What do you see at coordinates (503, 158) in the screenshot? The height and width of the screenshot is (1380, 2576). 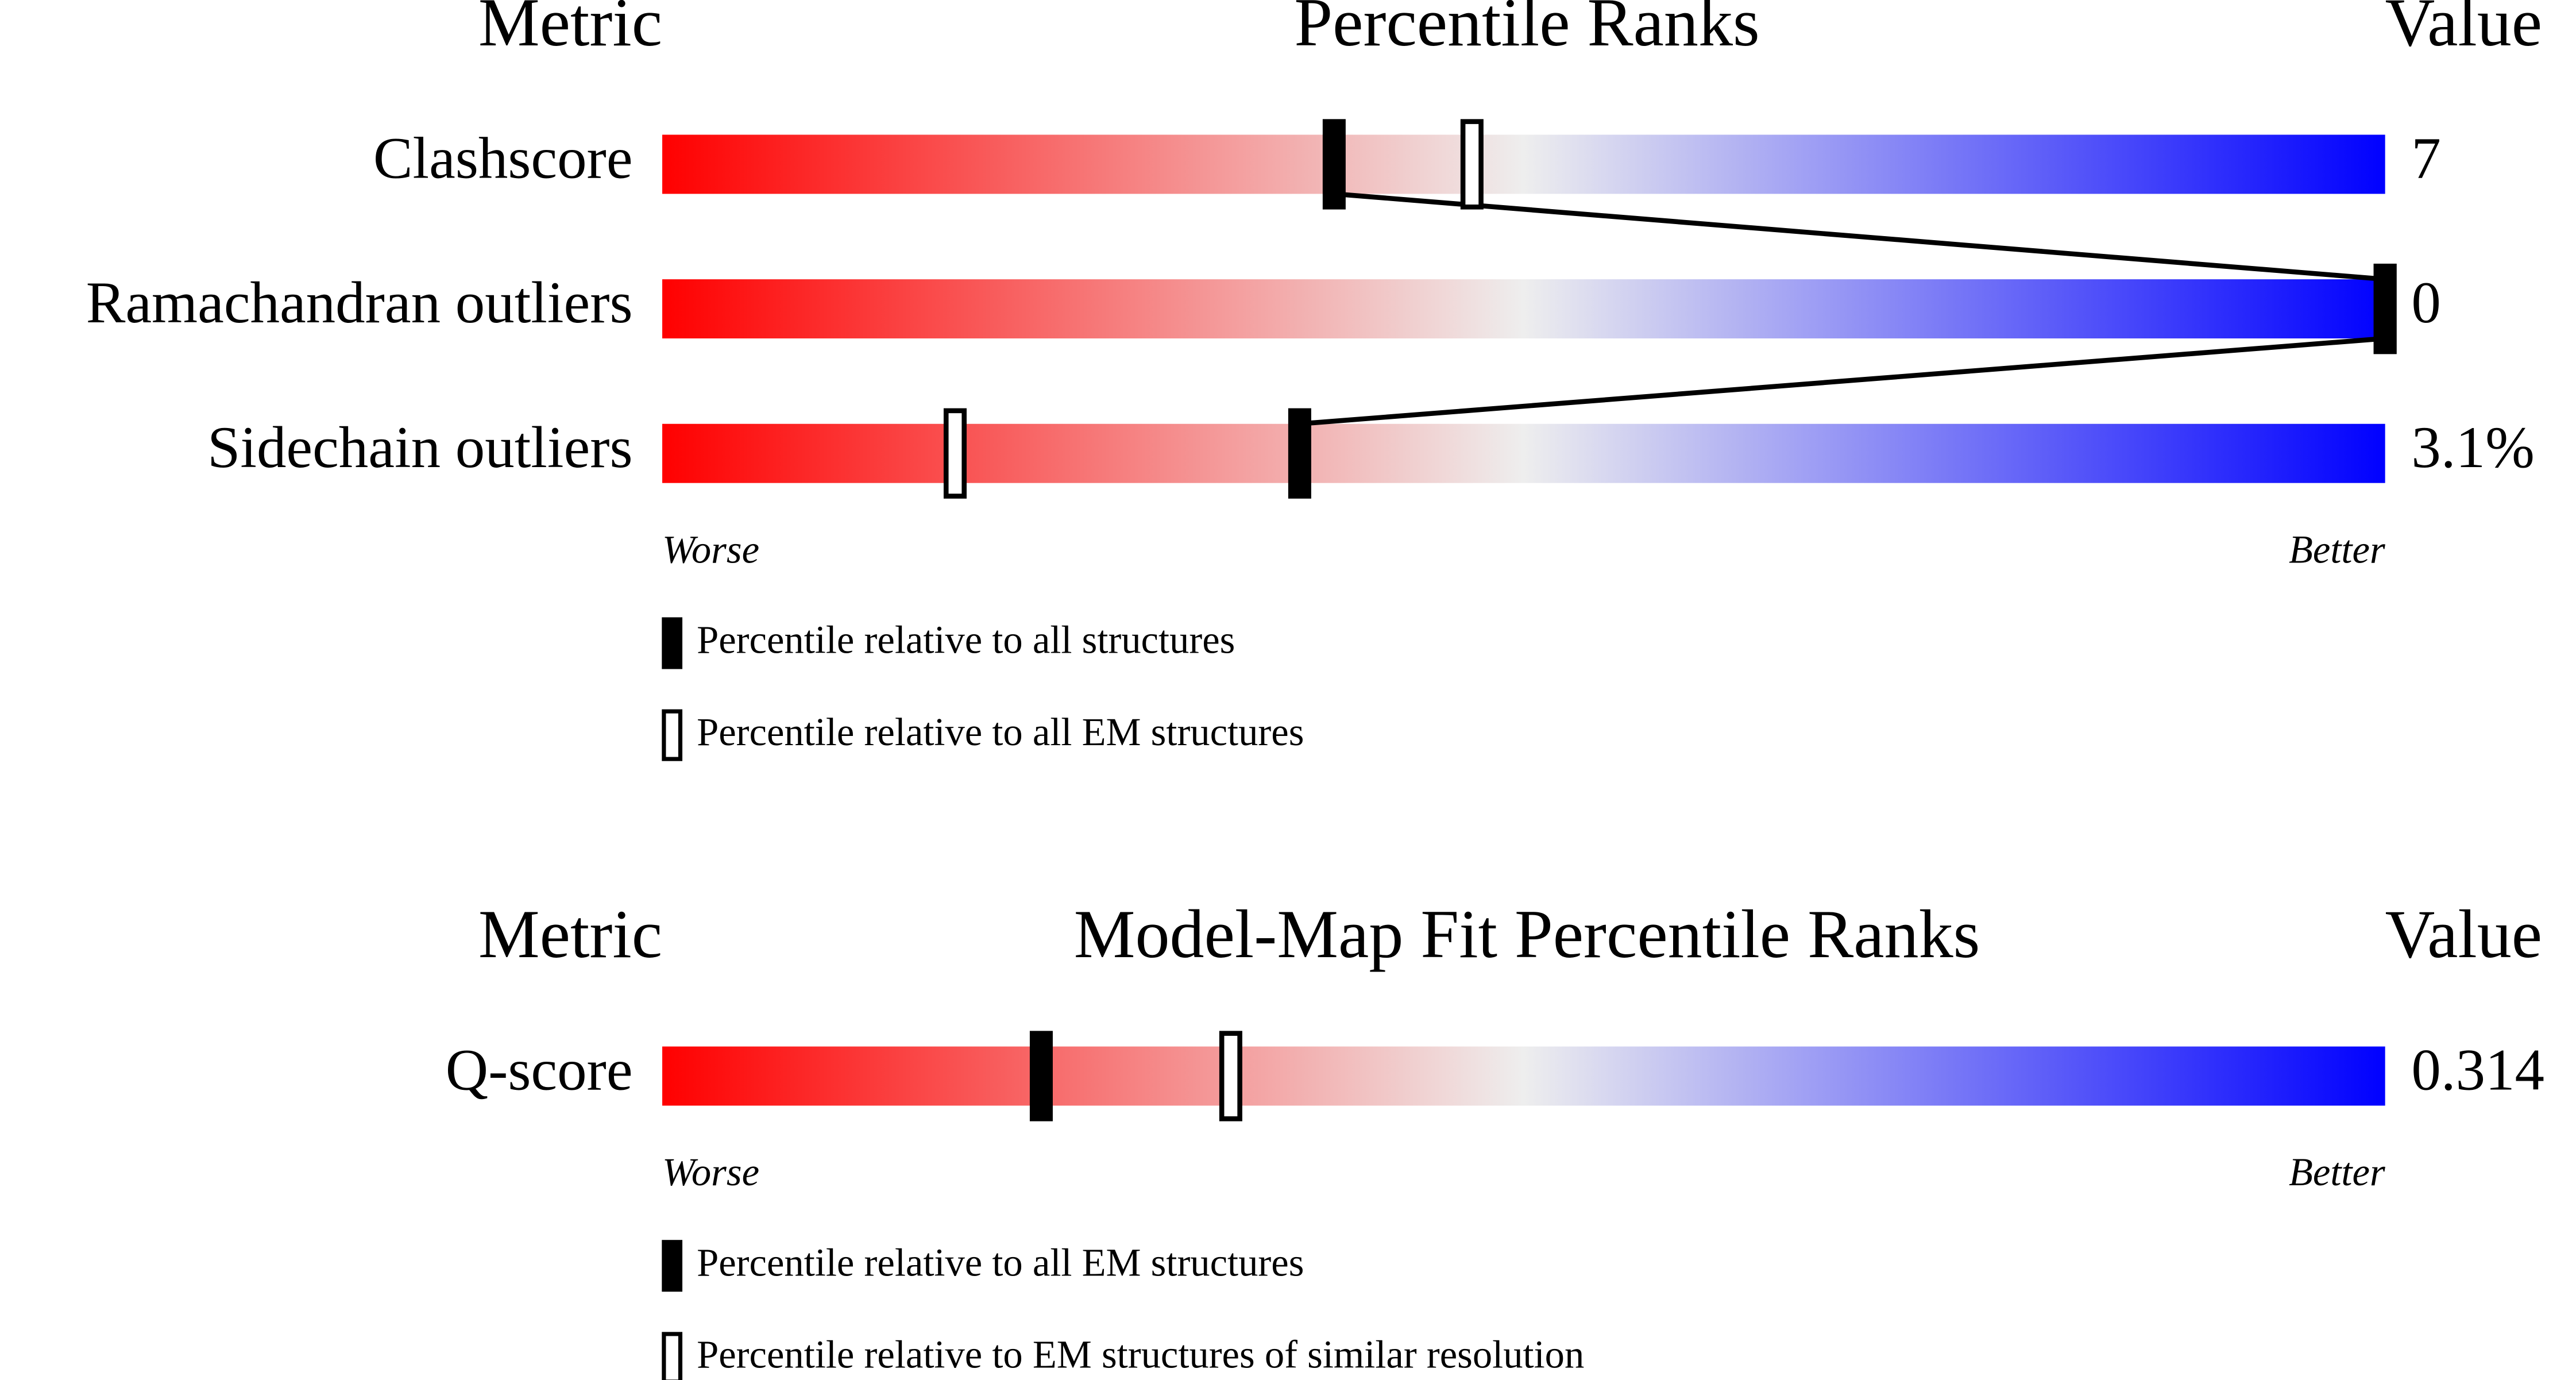 I see `metric-label: Clashscore` at bounding box center [503, 158].